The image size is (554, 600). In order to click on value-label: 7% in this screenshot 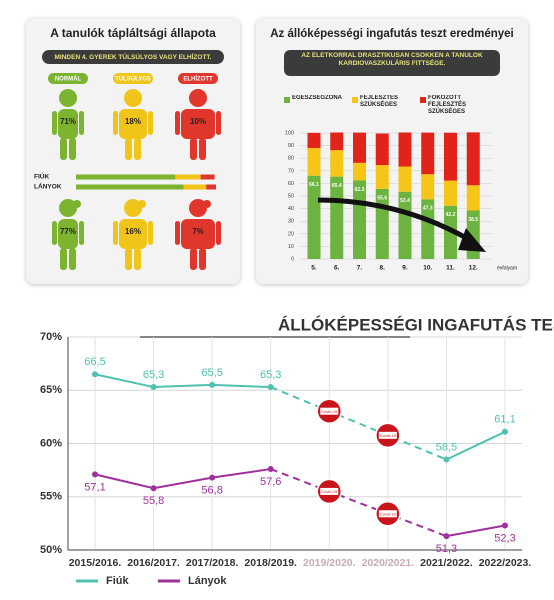, I will do `click(198, 231)`.